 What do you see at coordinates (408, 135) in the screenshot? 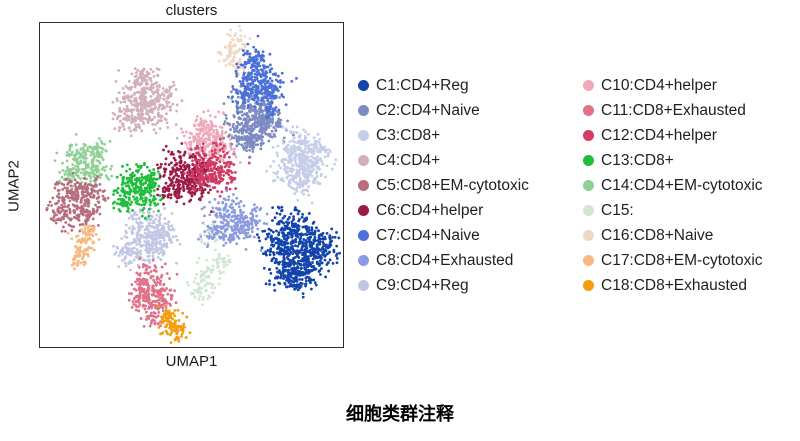
I see `legend-label: C3:CD8+` at bounding box center [408, 135].